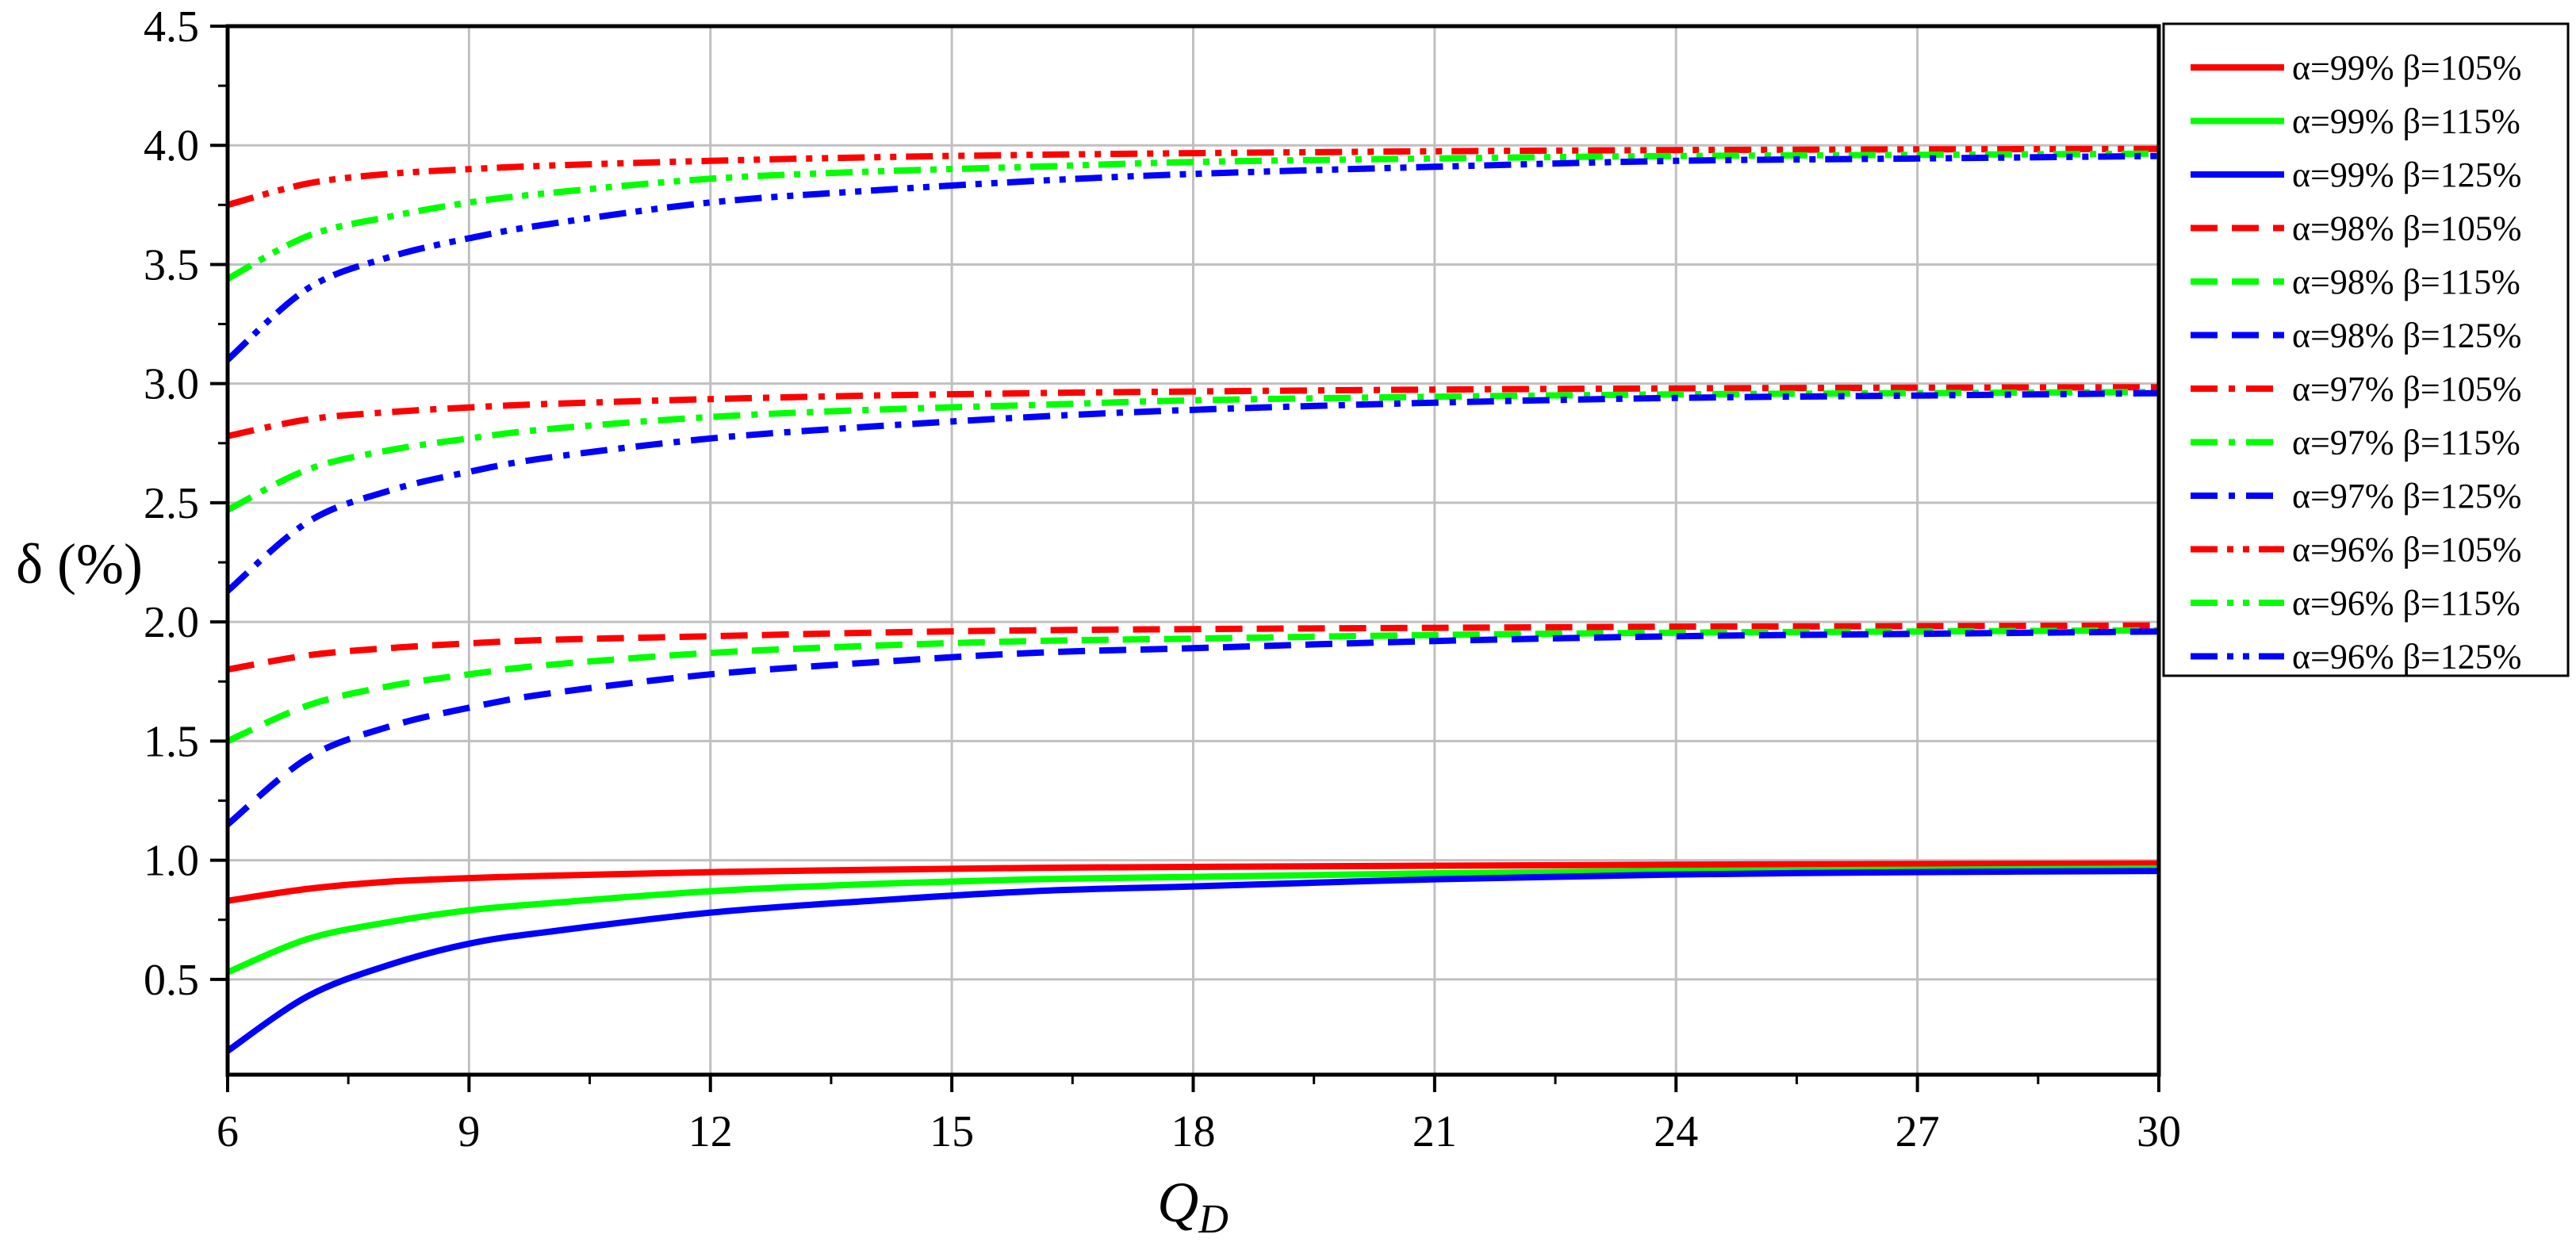 The width and height of the screenshot is (2576, 1246). I want to click on x-tick-label: 21, so click(1435, 1131).